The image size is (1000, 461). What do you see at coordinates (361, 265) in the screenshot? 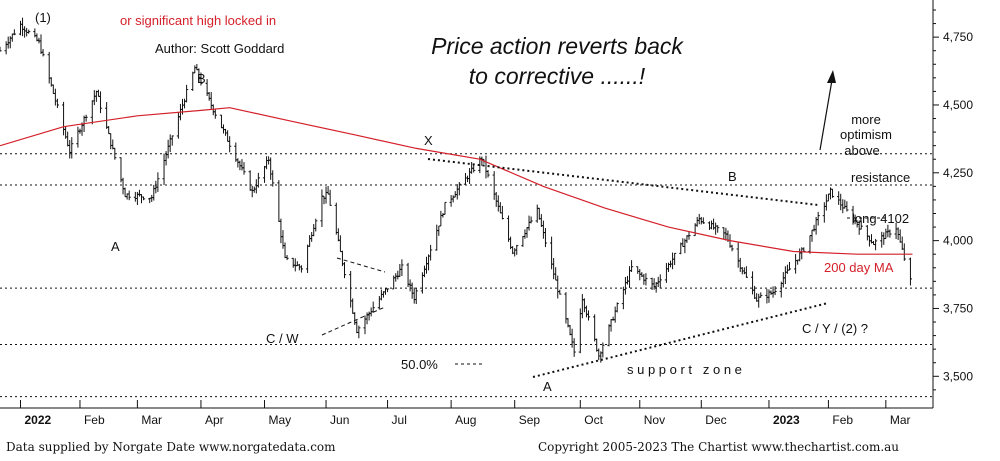
I see `triangle-upper-line` at bounding box center [361, 265].